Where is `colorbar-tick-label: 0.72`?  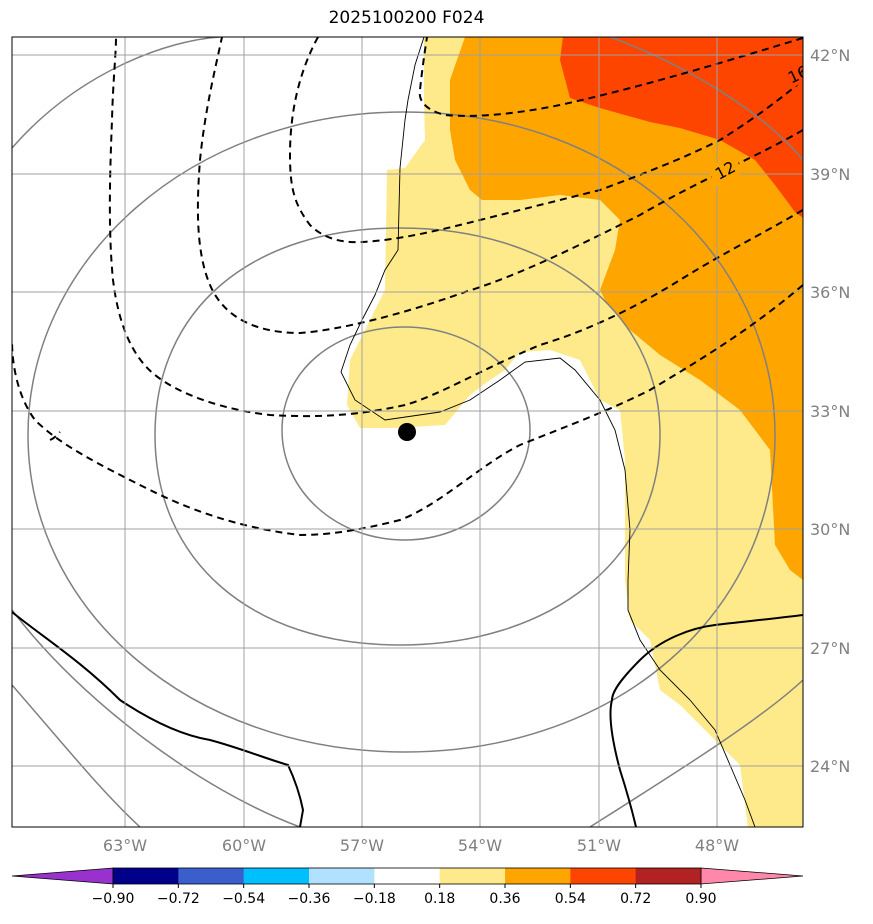 colorbar-tick-label: 0.72 is located at coordinates (635, 899).